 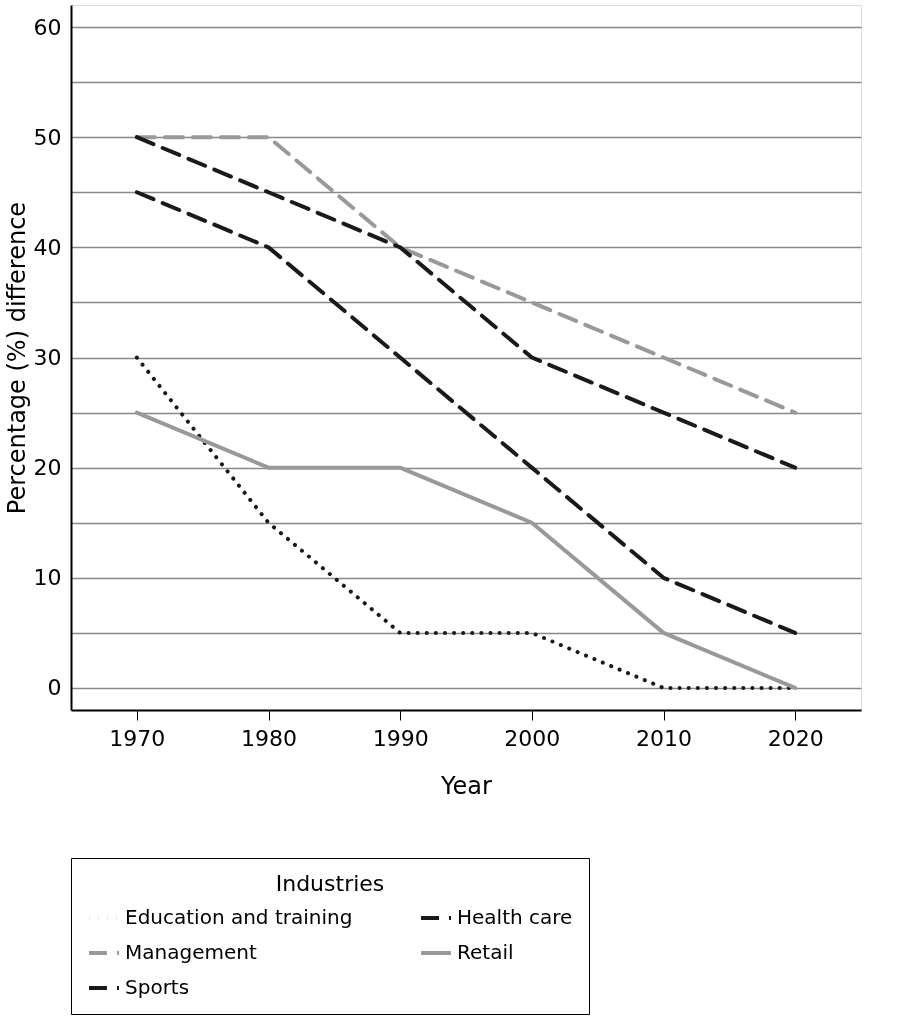 What do you see at coordinates (532, 738) in the screenshot?
I see `x-tick-label: 2000` at bounding box center [532, 738].